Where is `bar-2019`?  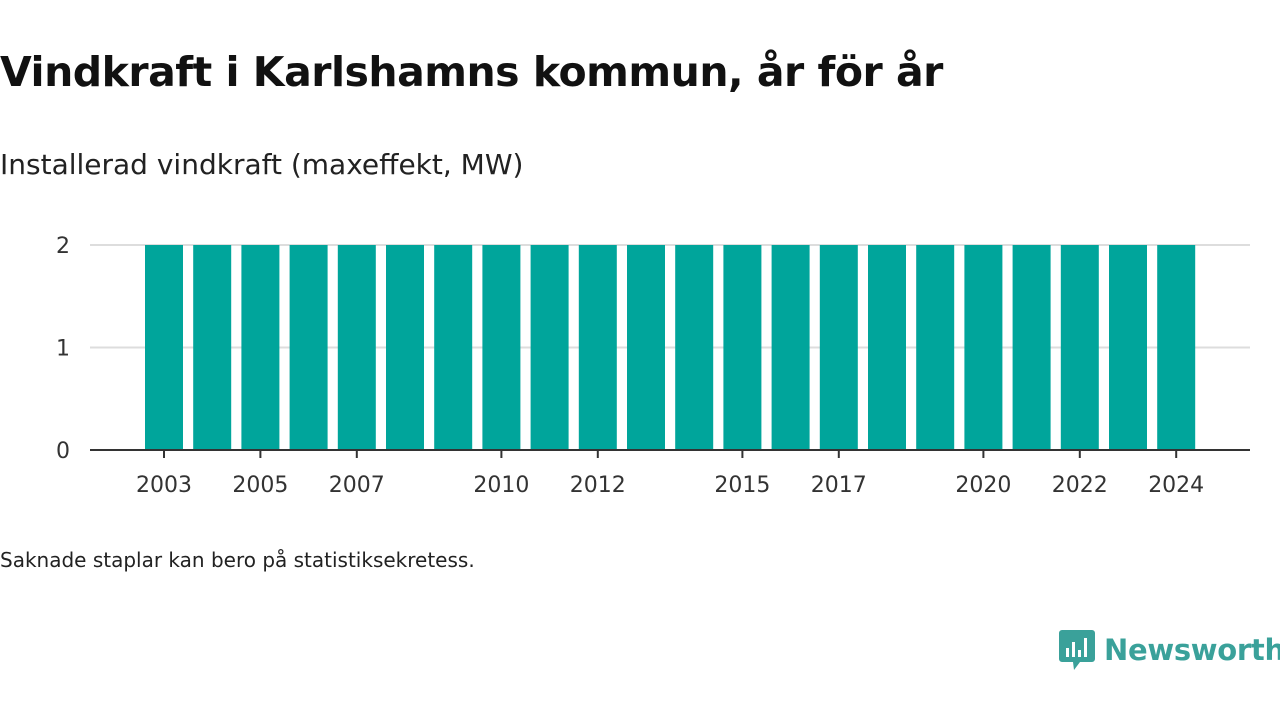 bar-2019 is located at coordinates (935, 347).